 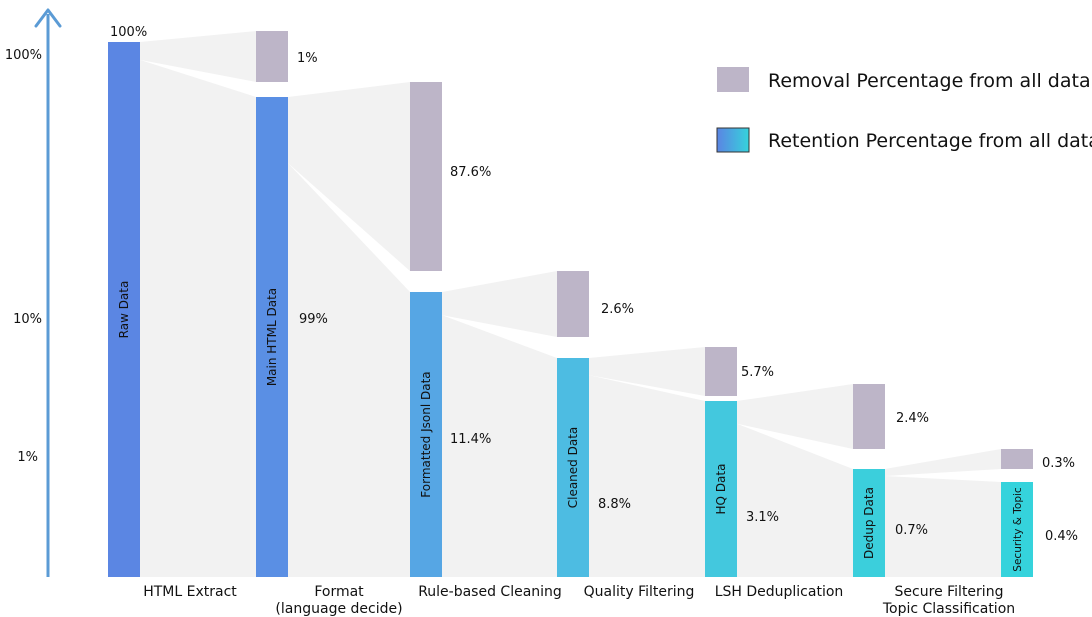 I want to click on y-axis-arrow-icon, so click(x=48, y=18).